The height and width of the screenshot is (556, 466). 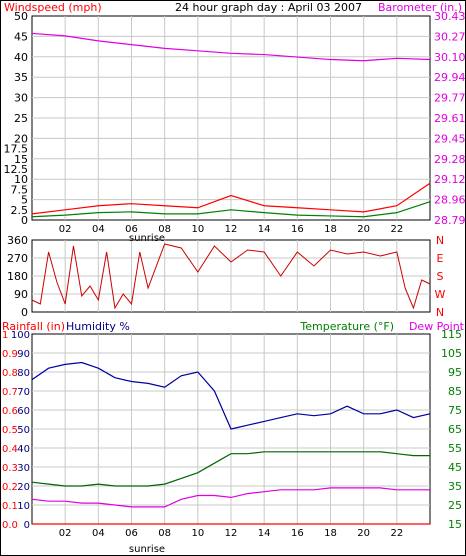 I want to click on rain-y-tick: 0.9, so click(x=10, y=354).